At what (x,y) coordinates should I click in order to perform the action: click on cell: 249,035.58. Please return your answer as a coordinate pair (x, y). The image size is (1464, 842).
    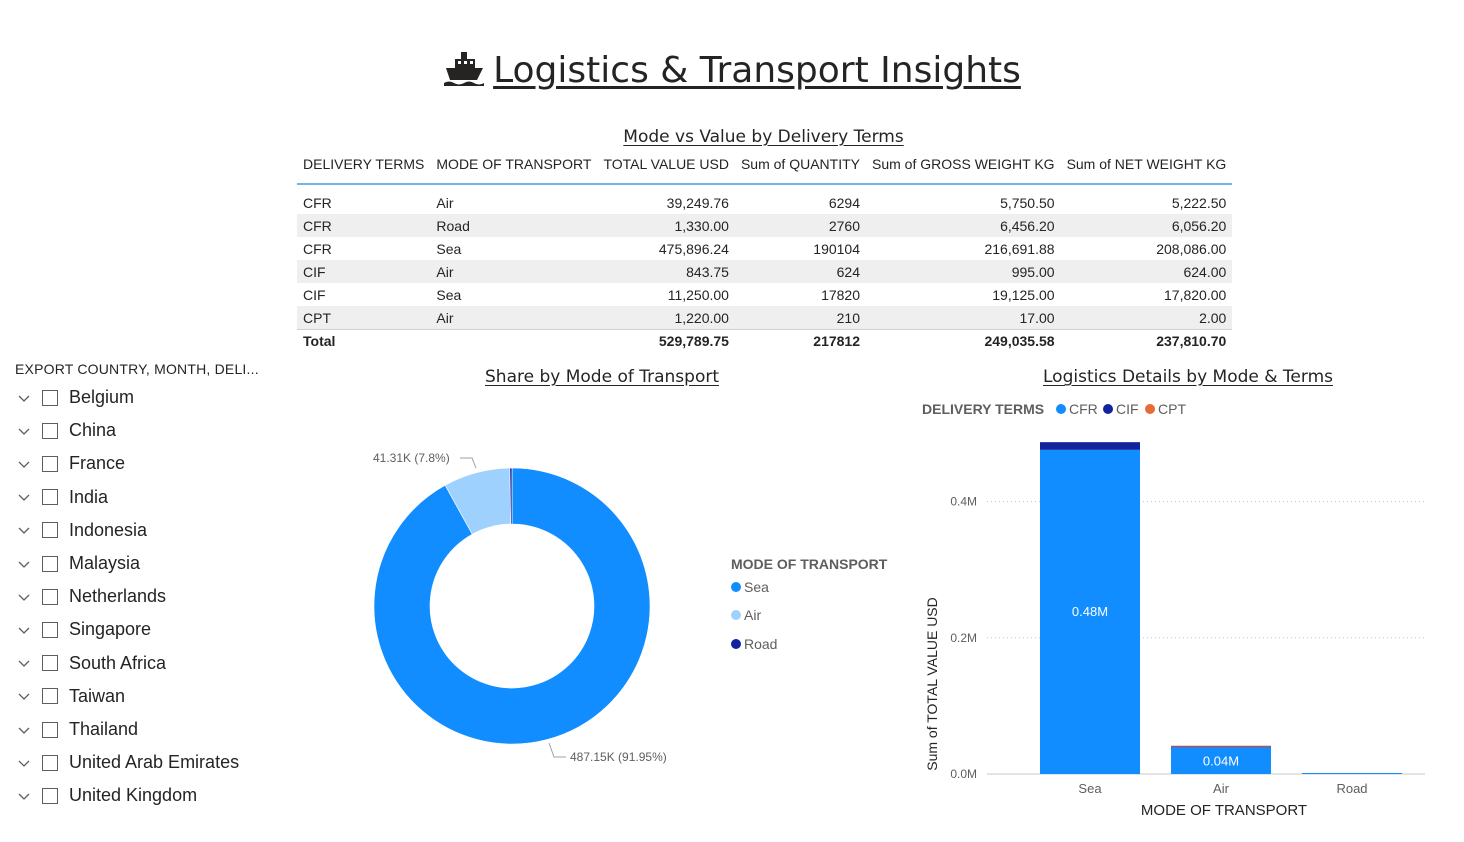
    Looking at the image, I should click on (963, 340).